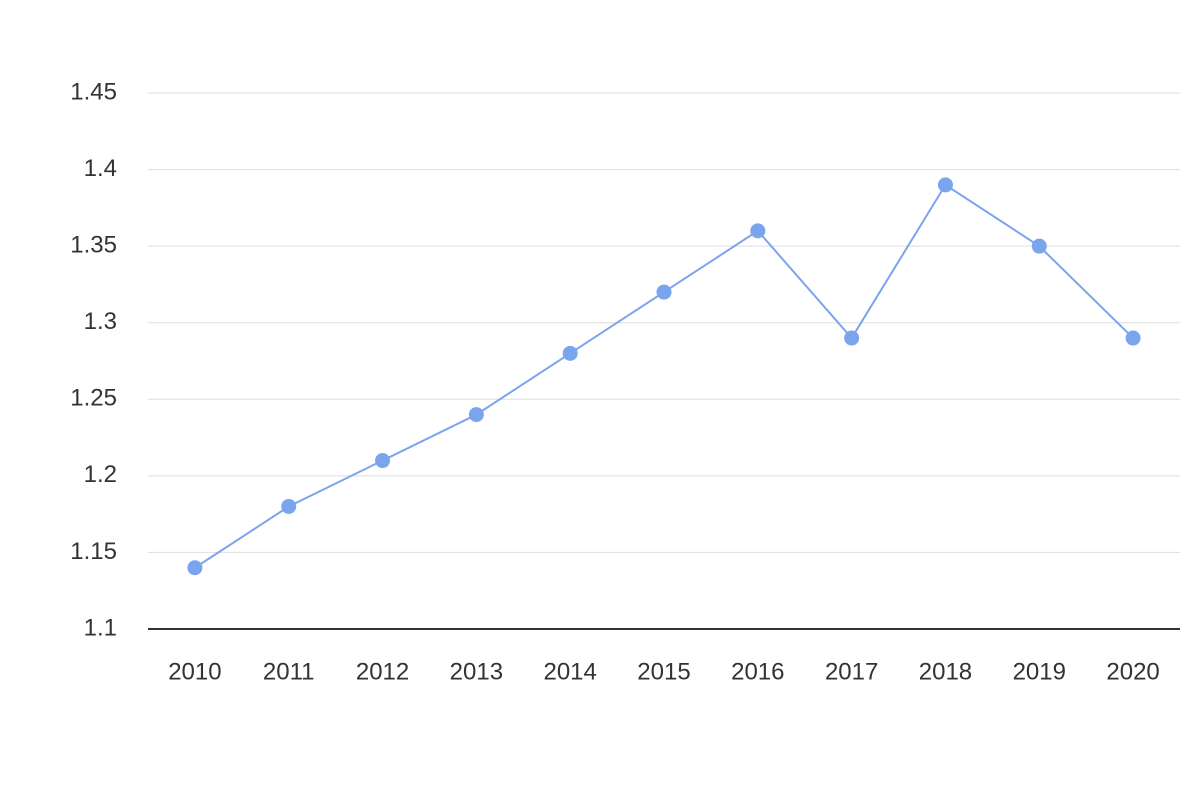 This screenshot has width=1200, height=800. What do you see at coordinates (100, 168) in the screenshot?
I see `y-tick-label: 1.4` at bounding box center [100, 168].